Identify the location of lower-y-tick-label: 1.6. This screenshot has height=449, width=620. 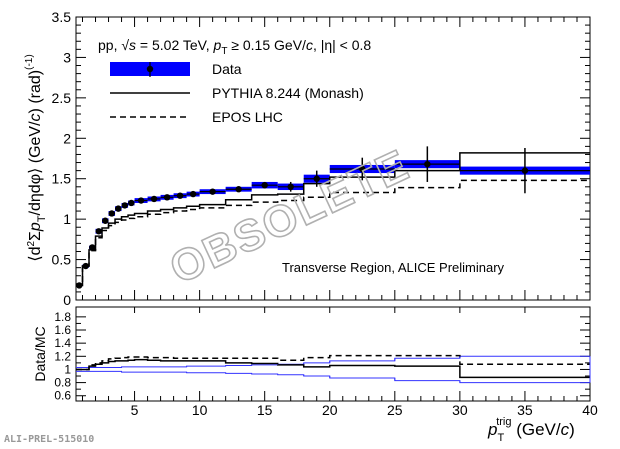
(62, 330).